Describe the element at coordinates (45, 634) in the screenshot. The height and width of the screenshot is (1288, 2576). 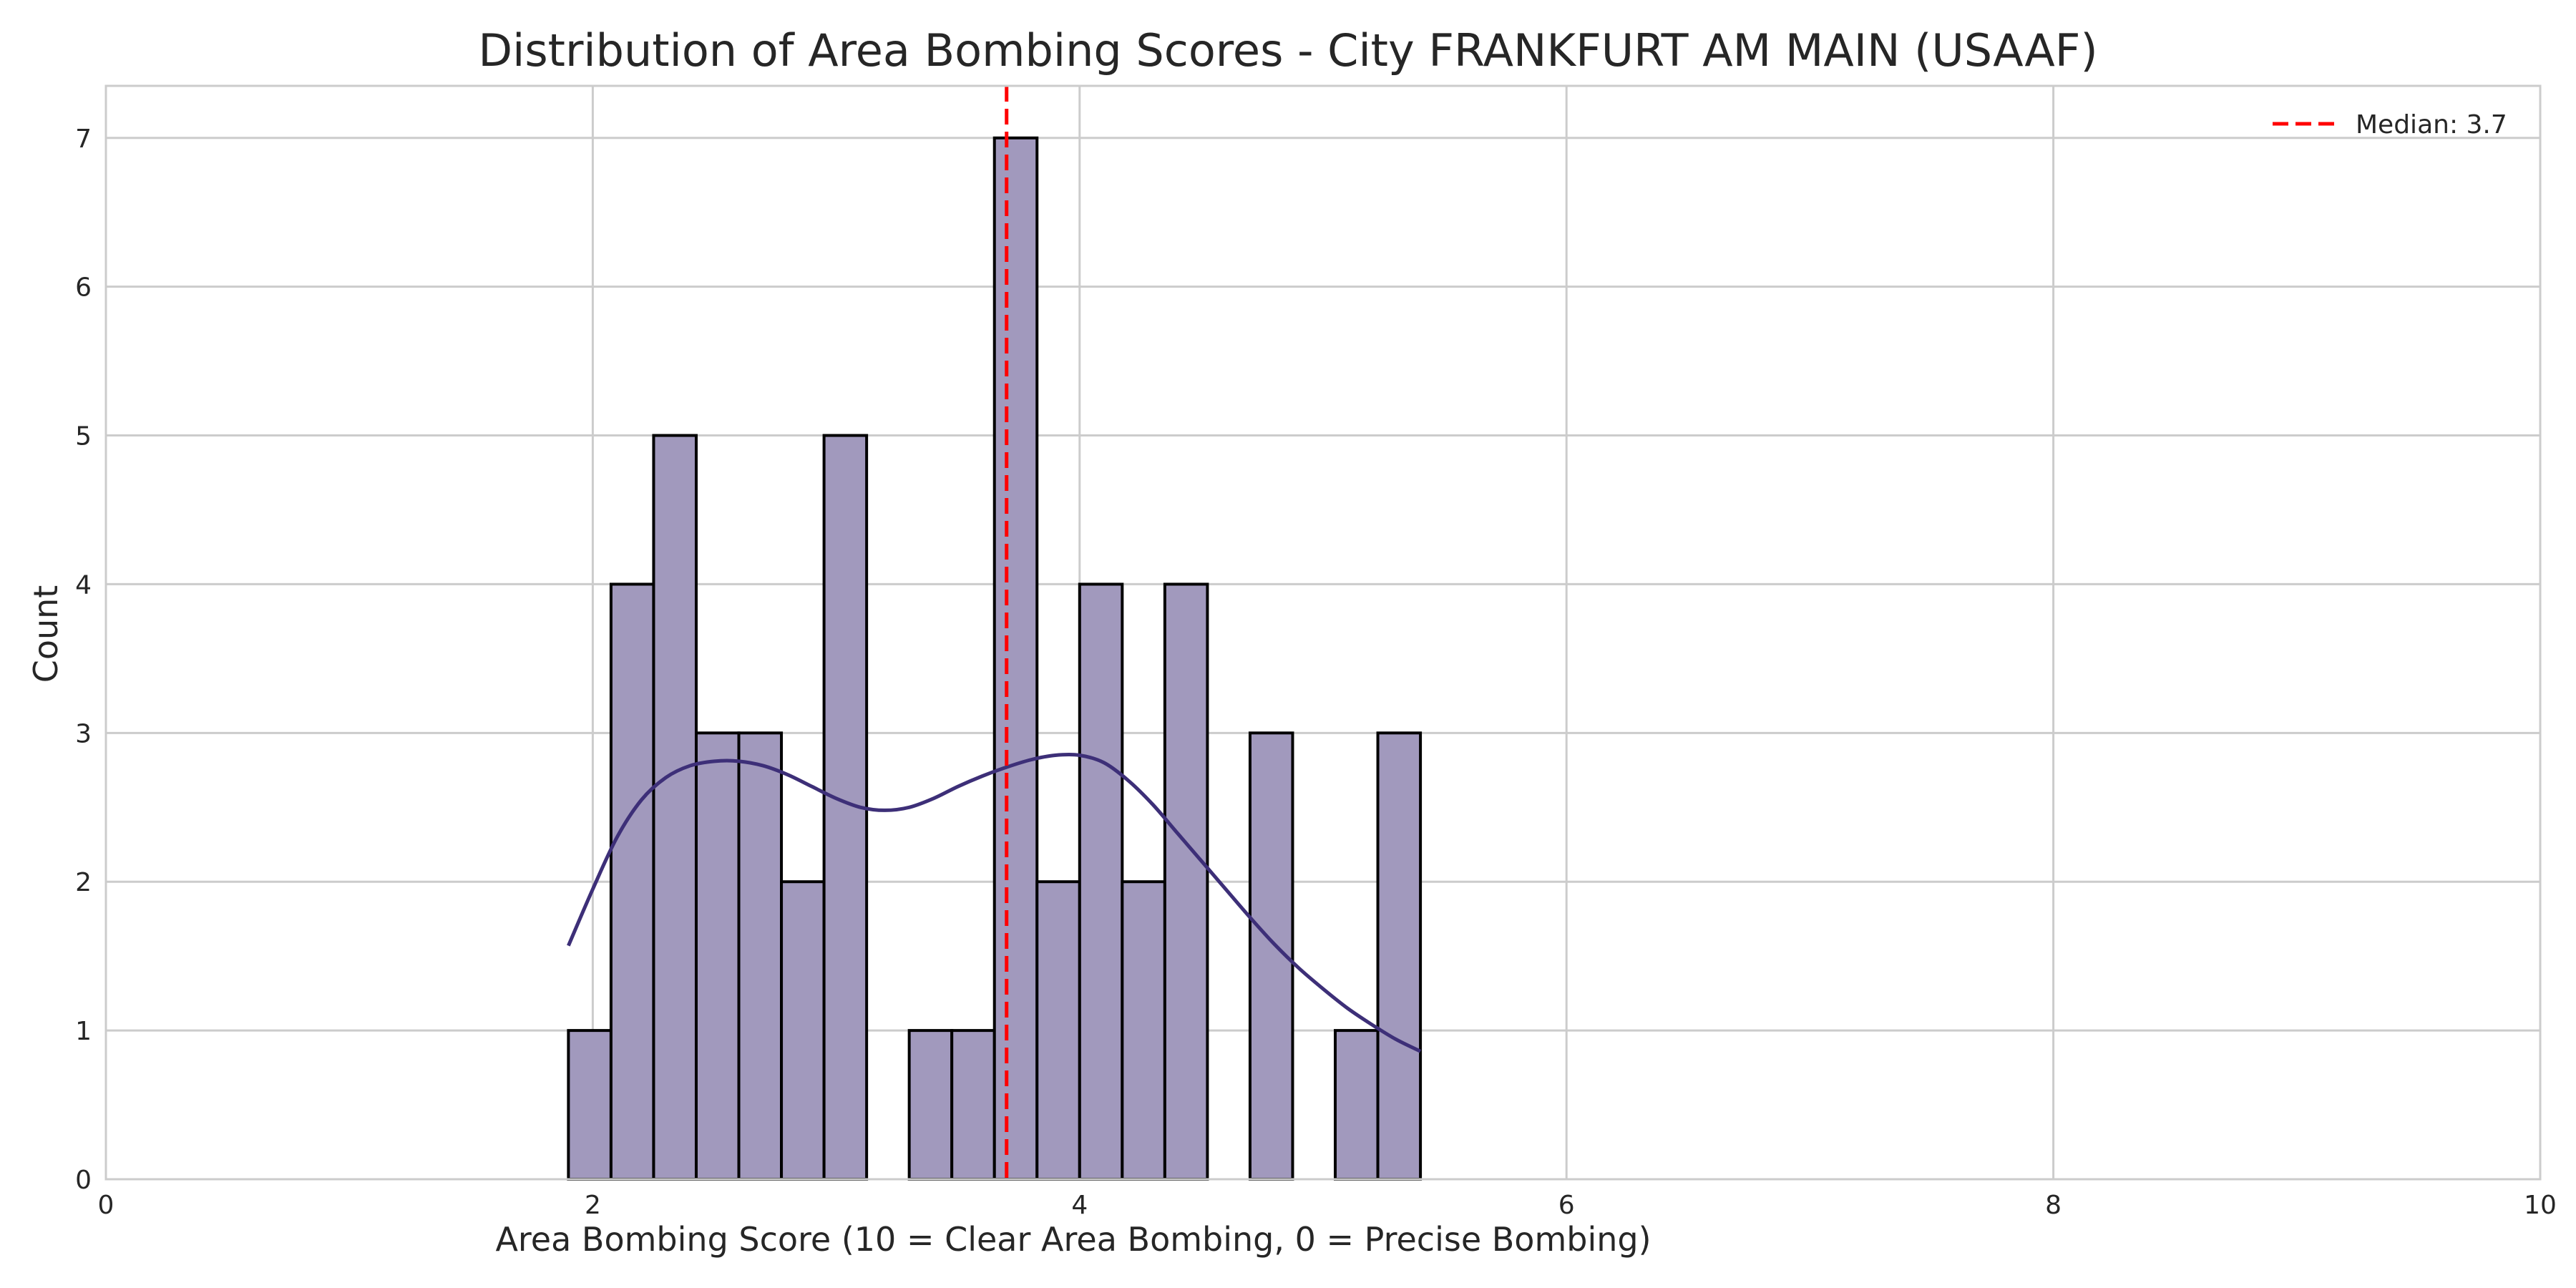
I see `y-axis-label: Count` at that location.